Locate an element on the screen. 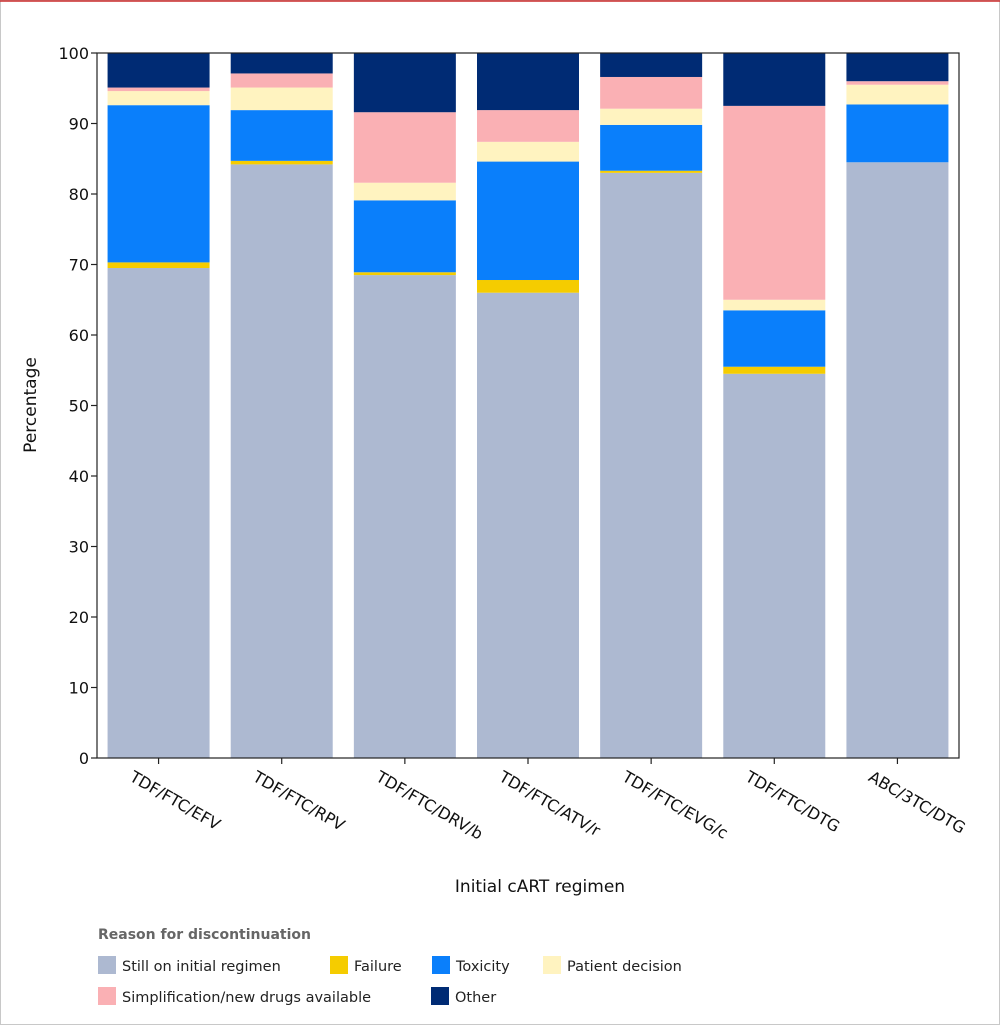  bar-tdf-ftc-rpv-other is located at coordinates (281, 63).